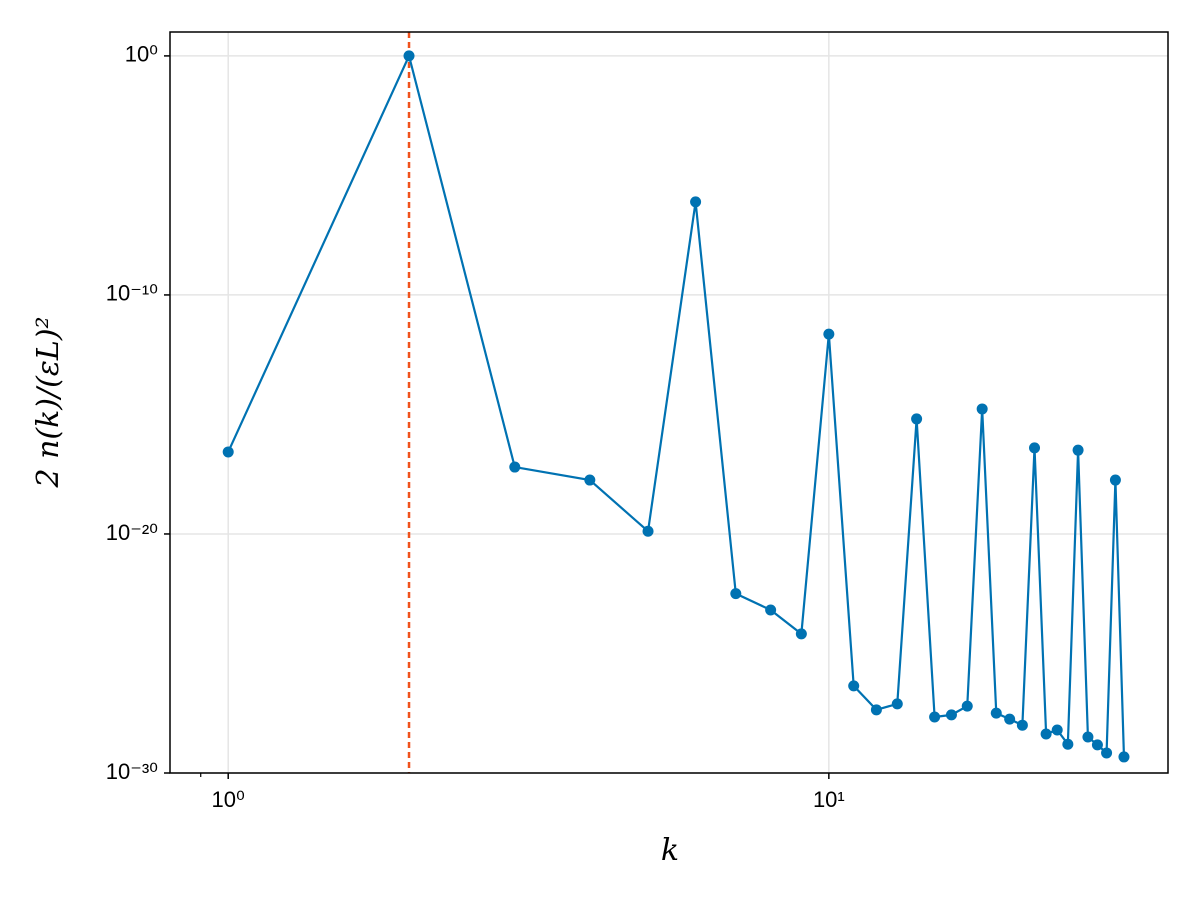  Describe the element at coordinates (228, 799) in the screenshot. I see `x-tick-label: 10⁰` at that location.